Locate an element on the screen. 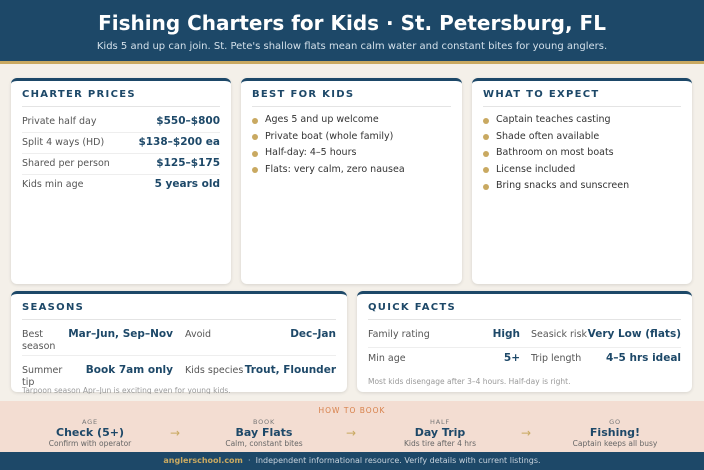 Image resolution: width=704 pixels, height=470 pixels. card-title: CHARTER PRICES is located at coordinates (79, 94).